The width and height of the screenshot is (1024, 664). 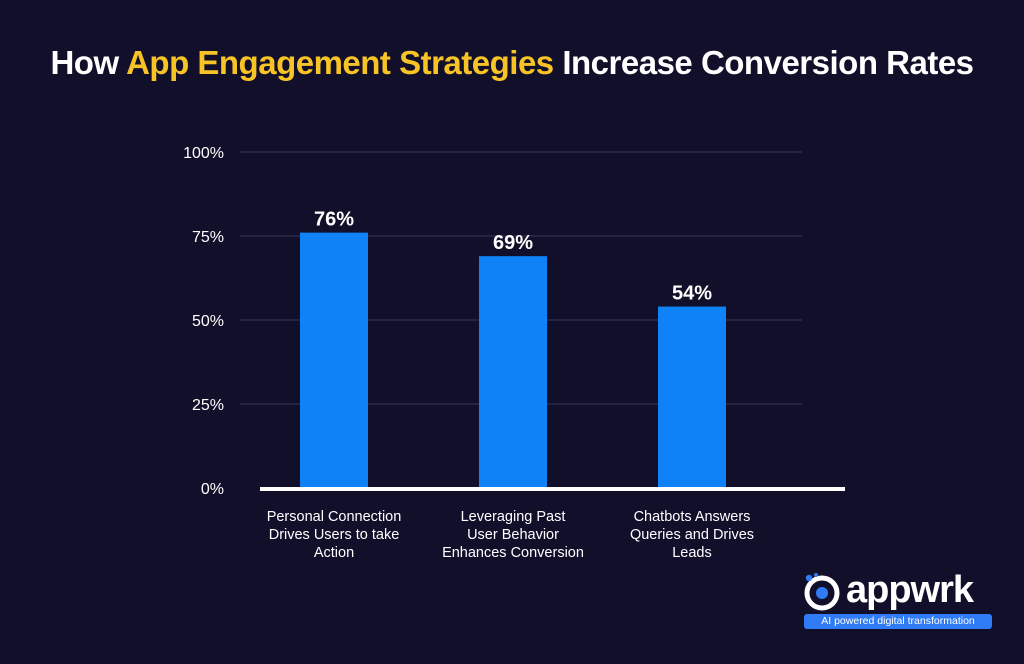 I want to click on data-label: 69%, so click(x=513, y=243).